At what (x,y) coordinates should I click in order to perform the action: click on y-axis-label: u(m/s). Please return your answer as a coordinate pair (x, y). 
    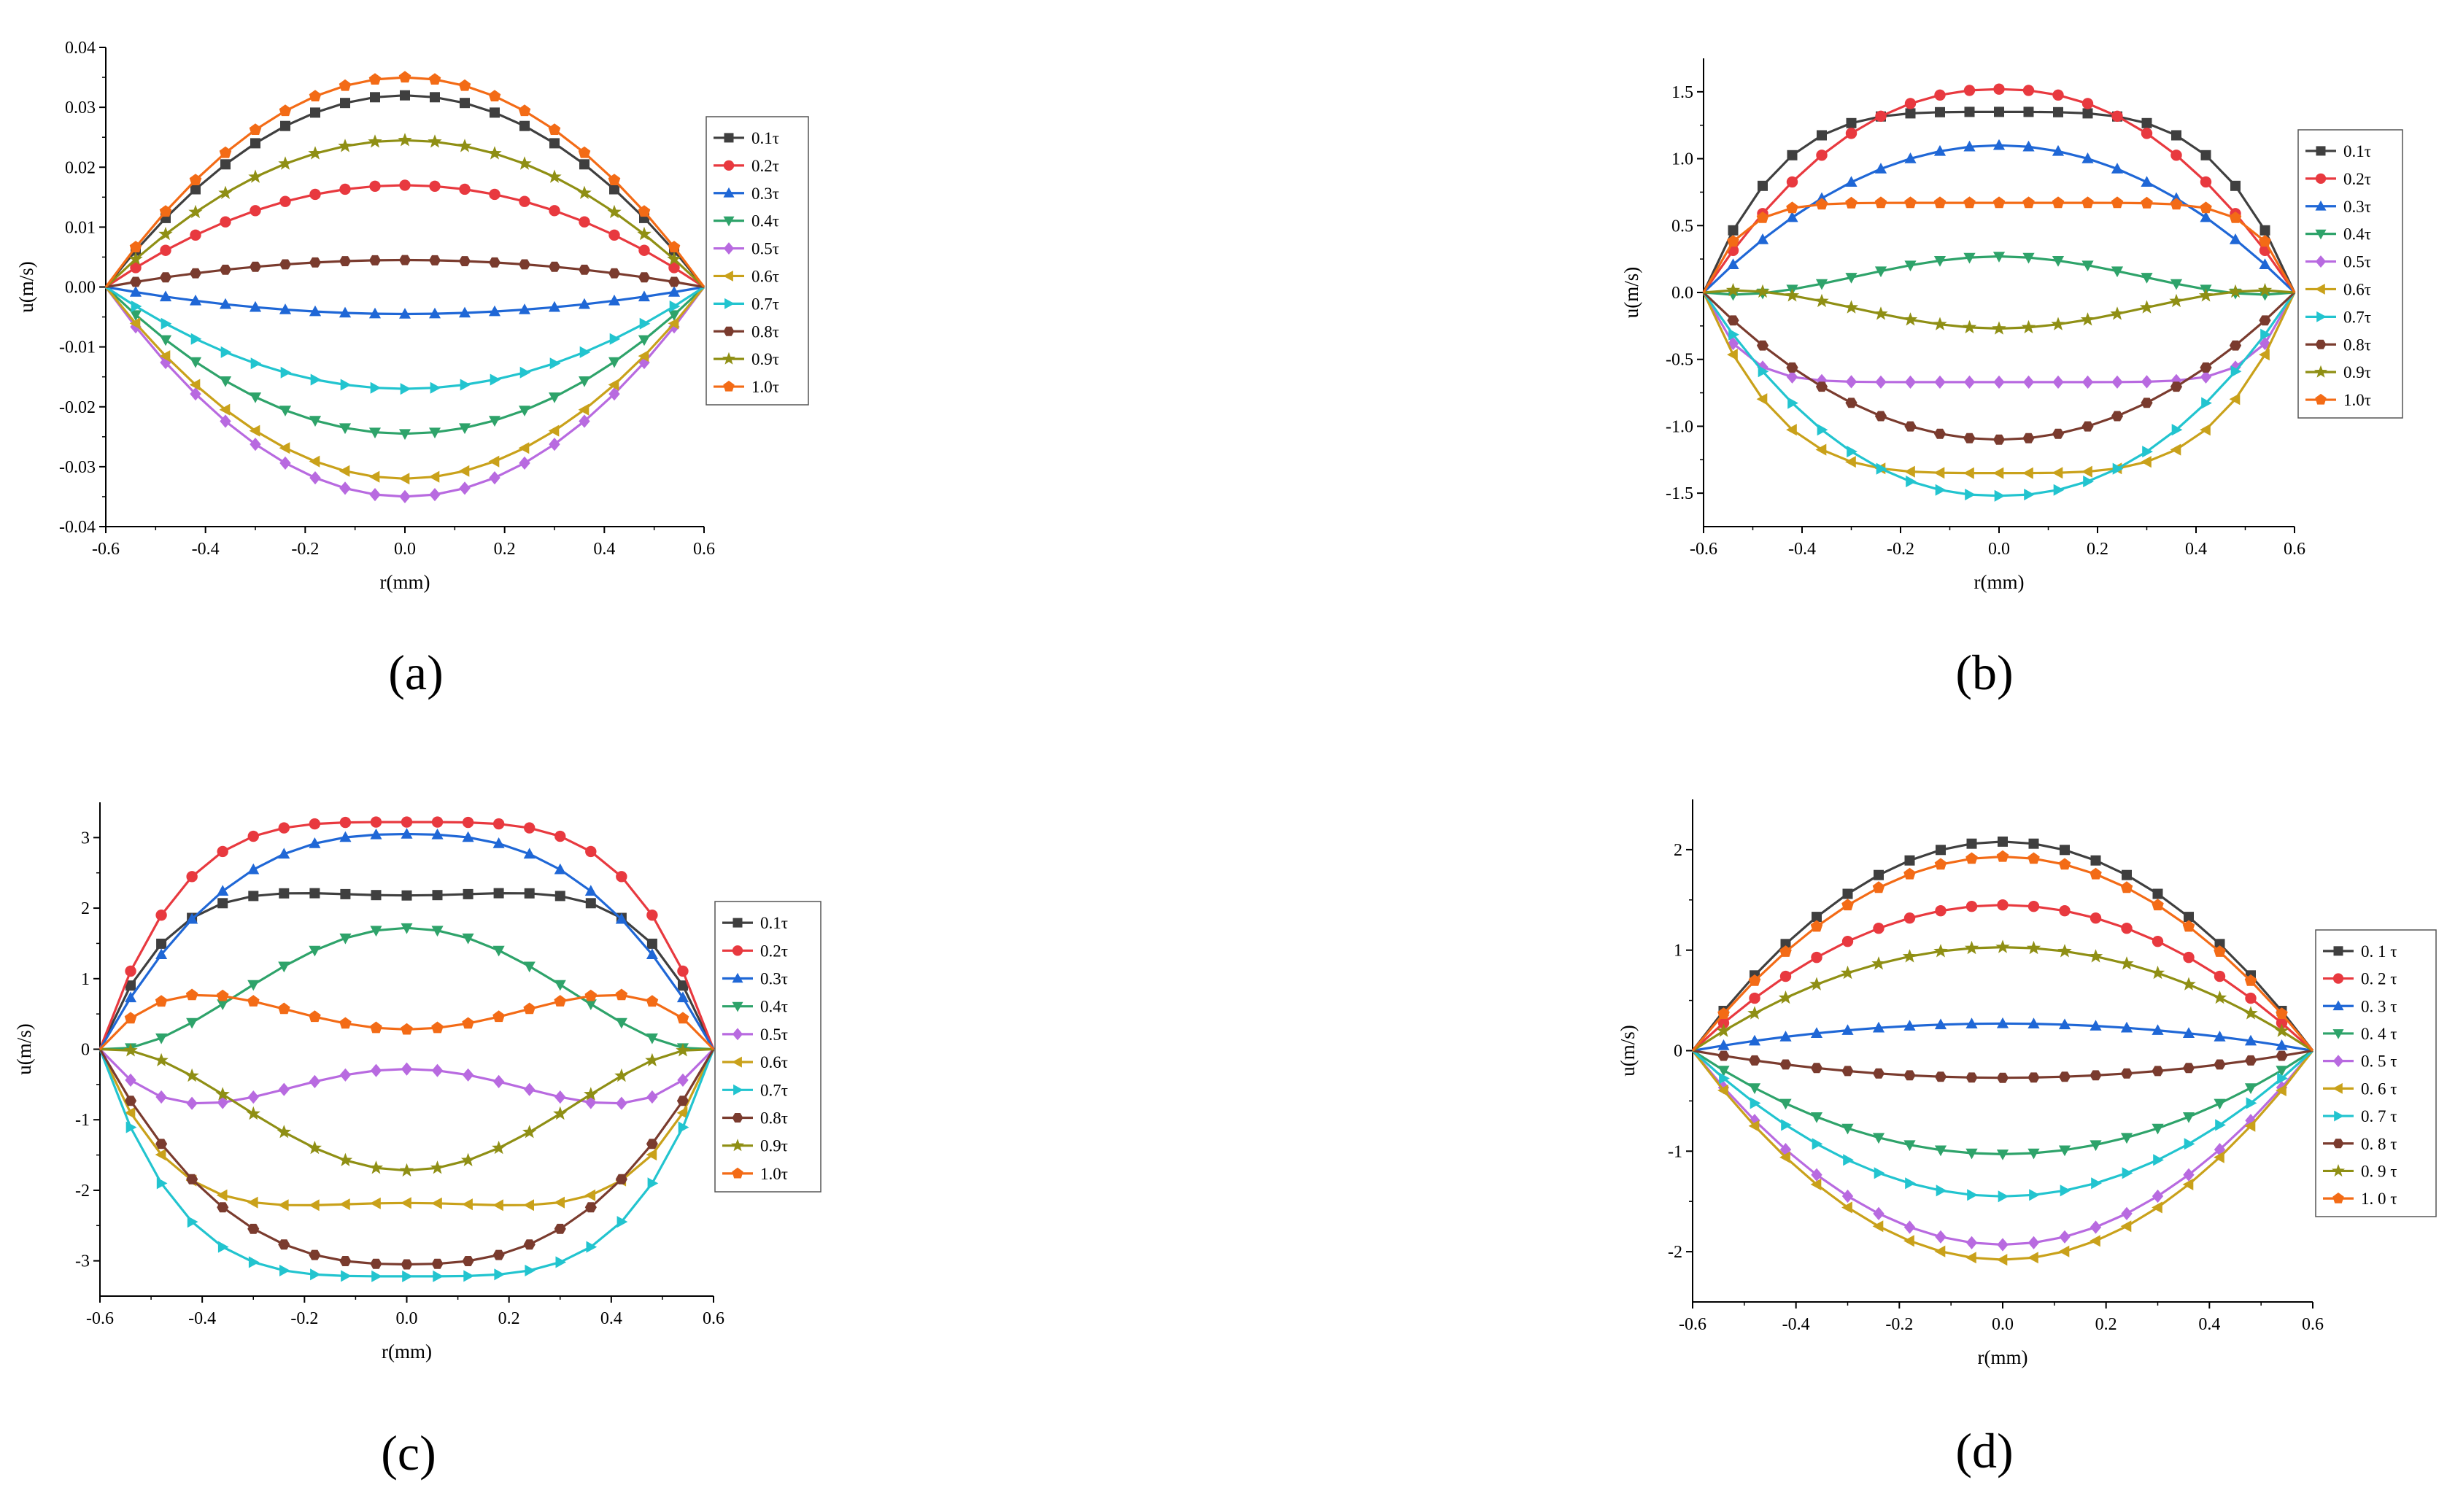
    Looking at the image, I should click on (26, 287).